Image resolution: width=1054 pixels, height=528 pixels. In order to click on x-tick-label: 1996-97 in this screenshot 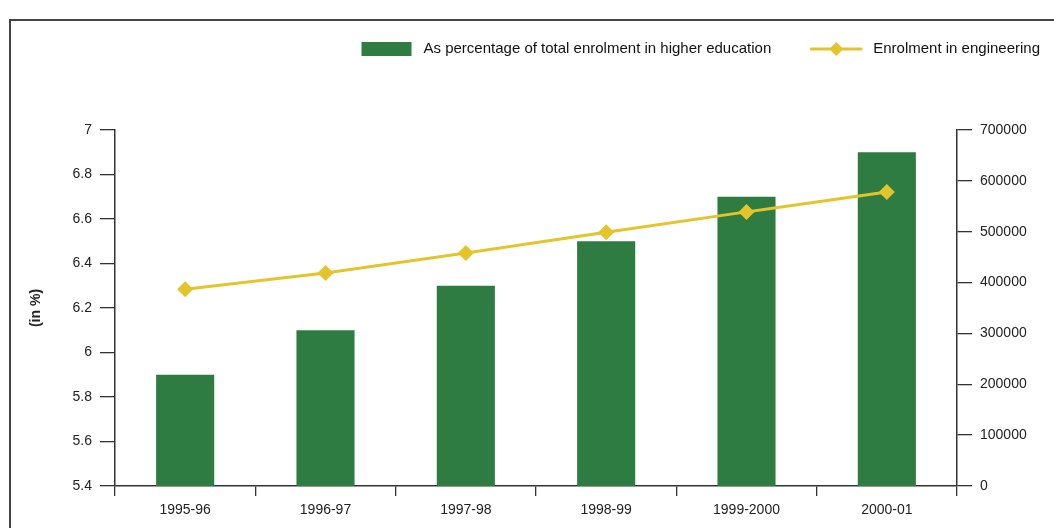, I will do `click(325, 509)`.